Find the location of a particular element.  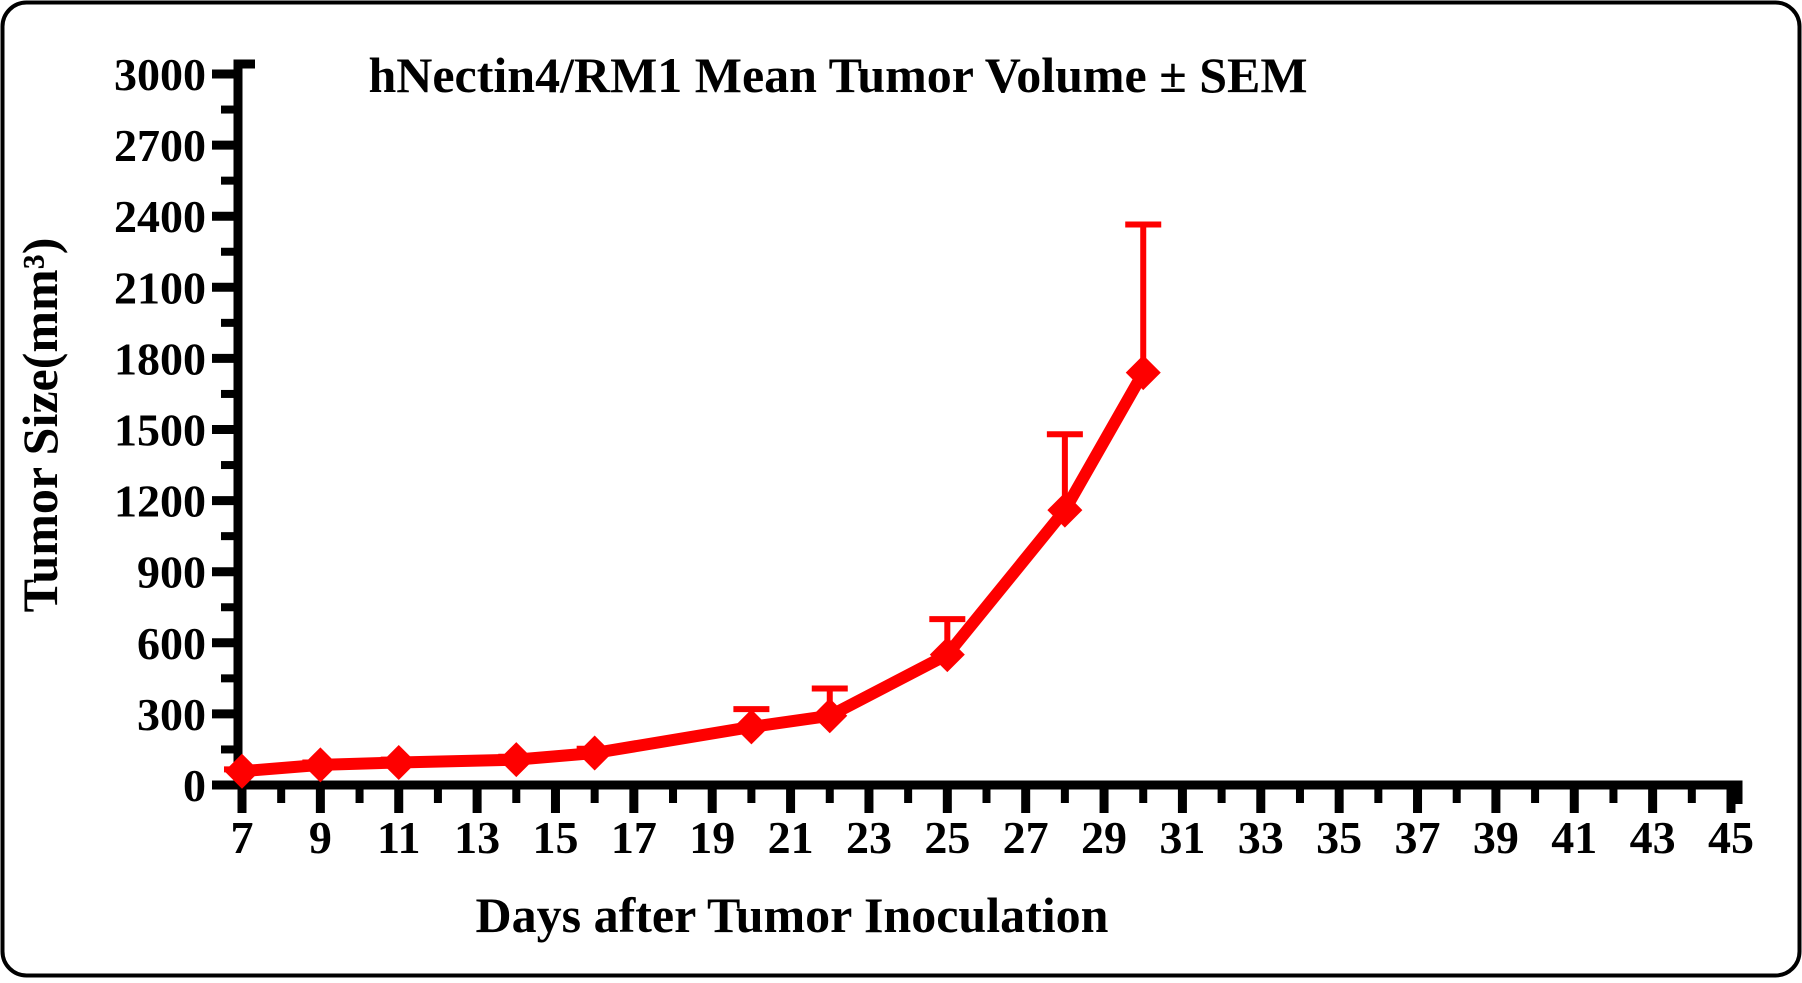

x-tick-label: 13 is located at coordinates (477, 837).